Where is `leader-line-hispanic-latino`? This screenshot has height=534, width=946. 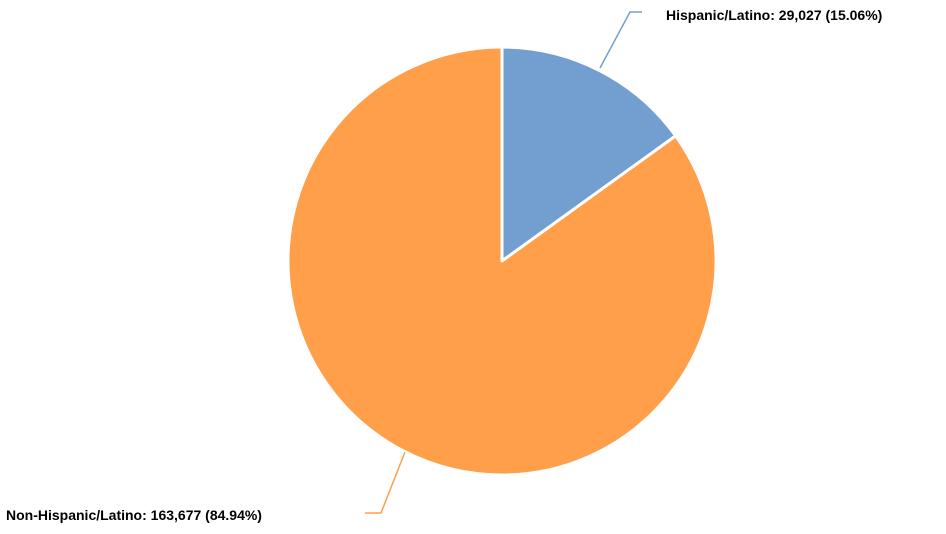 leader-line-hispanic-latino is located at coordinates (620, 40).